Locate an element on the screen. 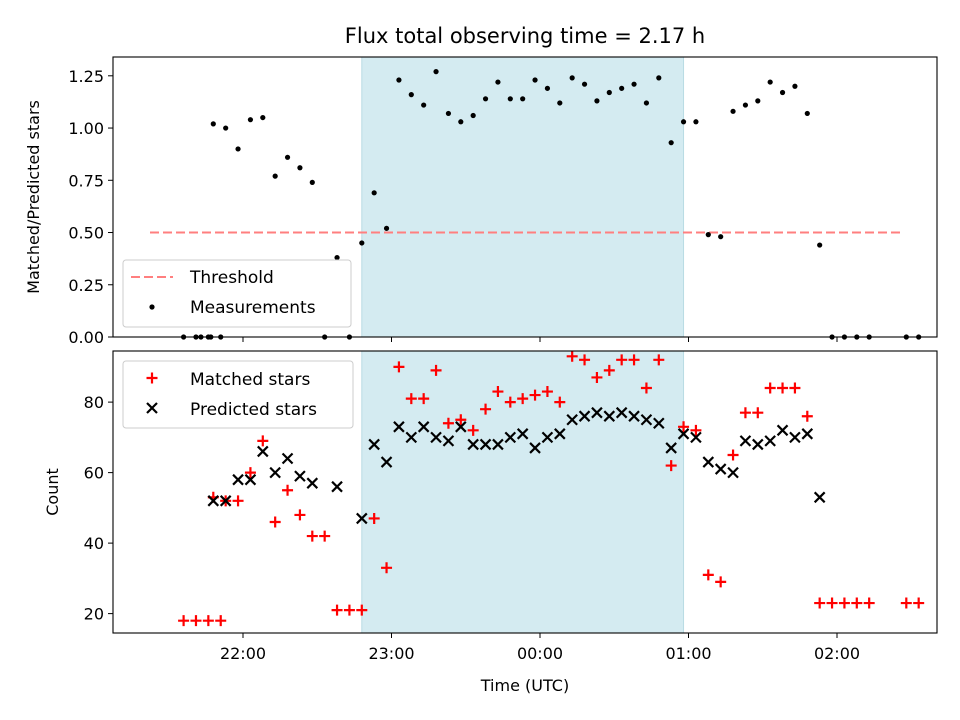  legend-predicted-label: Predicted stars is located at coordinates (253, 410).